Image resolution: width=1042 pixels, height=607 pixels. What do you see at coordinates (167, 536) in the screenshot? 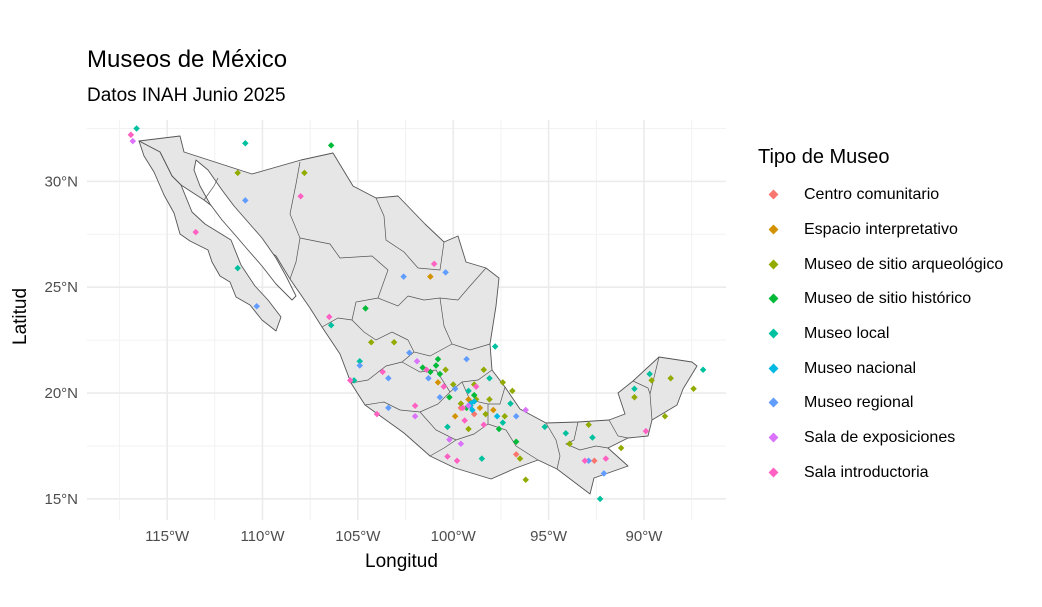
I see `x-tick-label: 115°W` at bounding box center [167, 536].